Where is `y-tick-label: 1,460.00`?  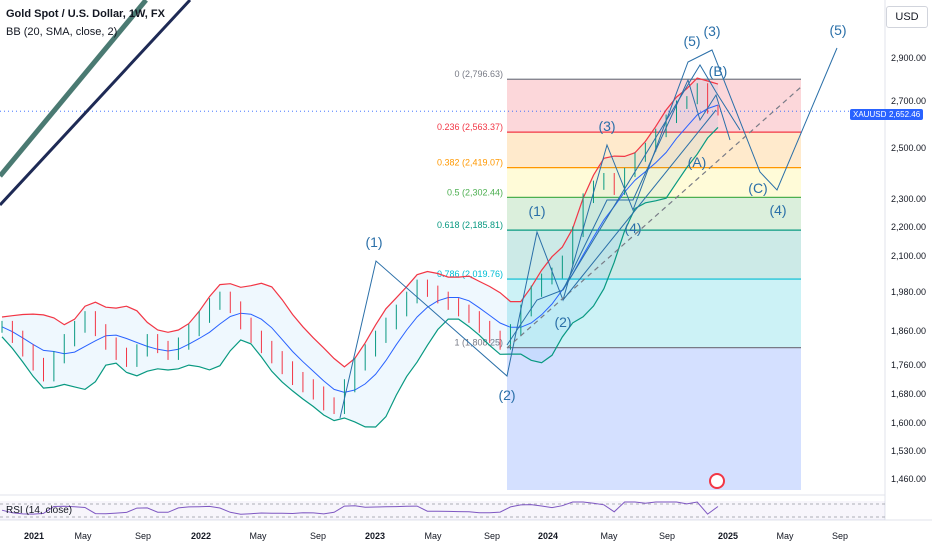
y-tick-label: 1,460.00 is located at coordinates (908, 479).